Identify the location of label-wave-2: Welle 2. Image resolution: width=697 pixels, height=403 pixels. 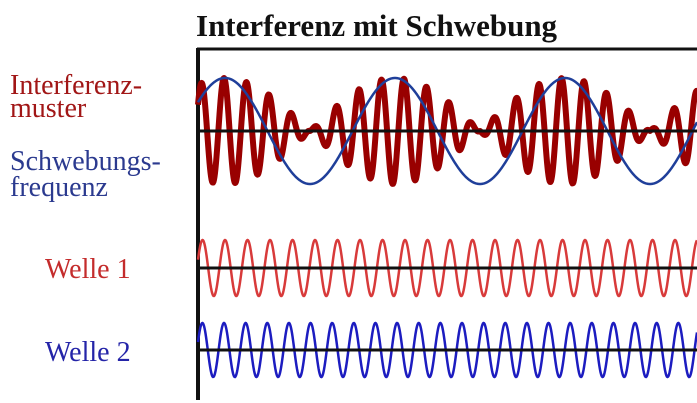
(88, 352).